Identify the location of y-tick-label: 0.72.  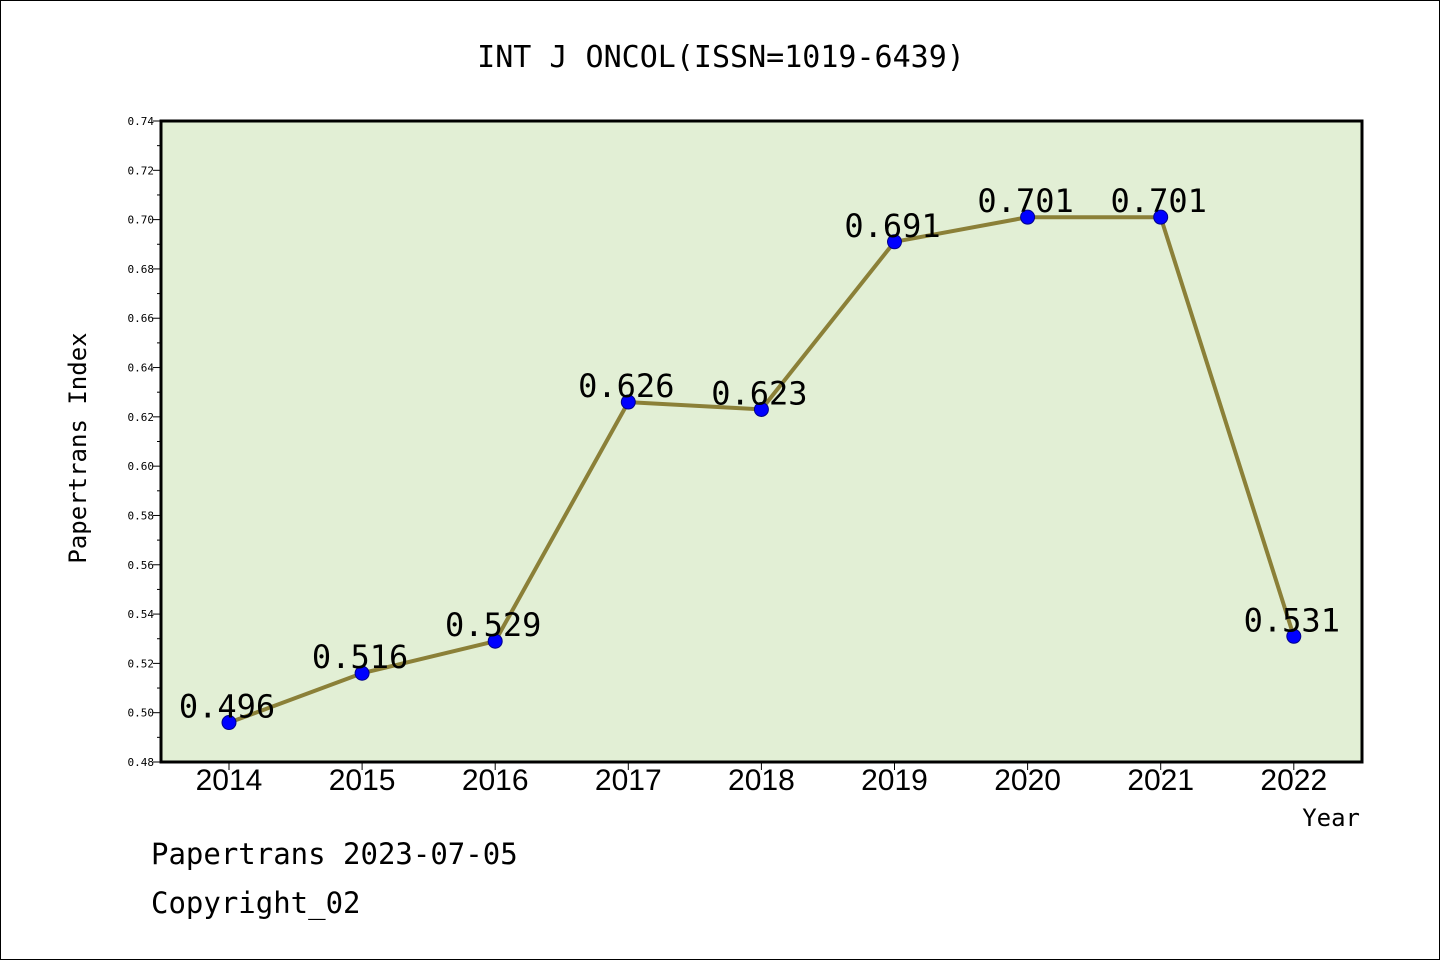
(141, 170).